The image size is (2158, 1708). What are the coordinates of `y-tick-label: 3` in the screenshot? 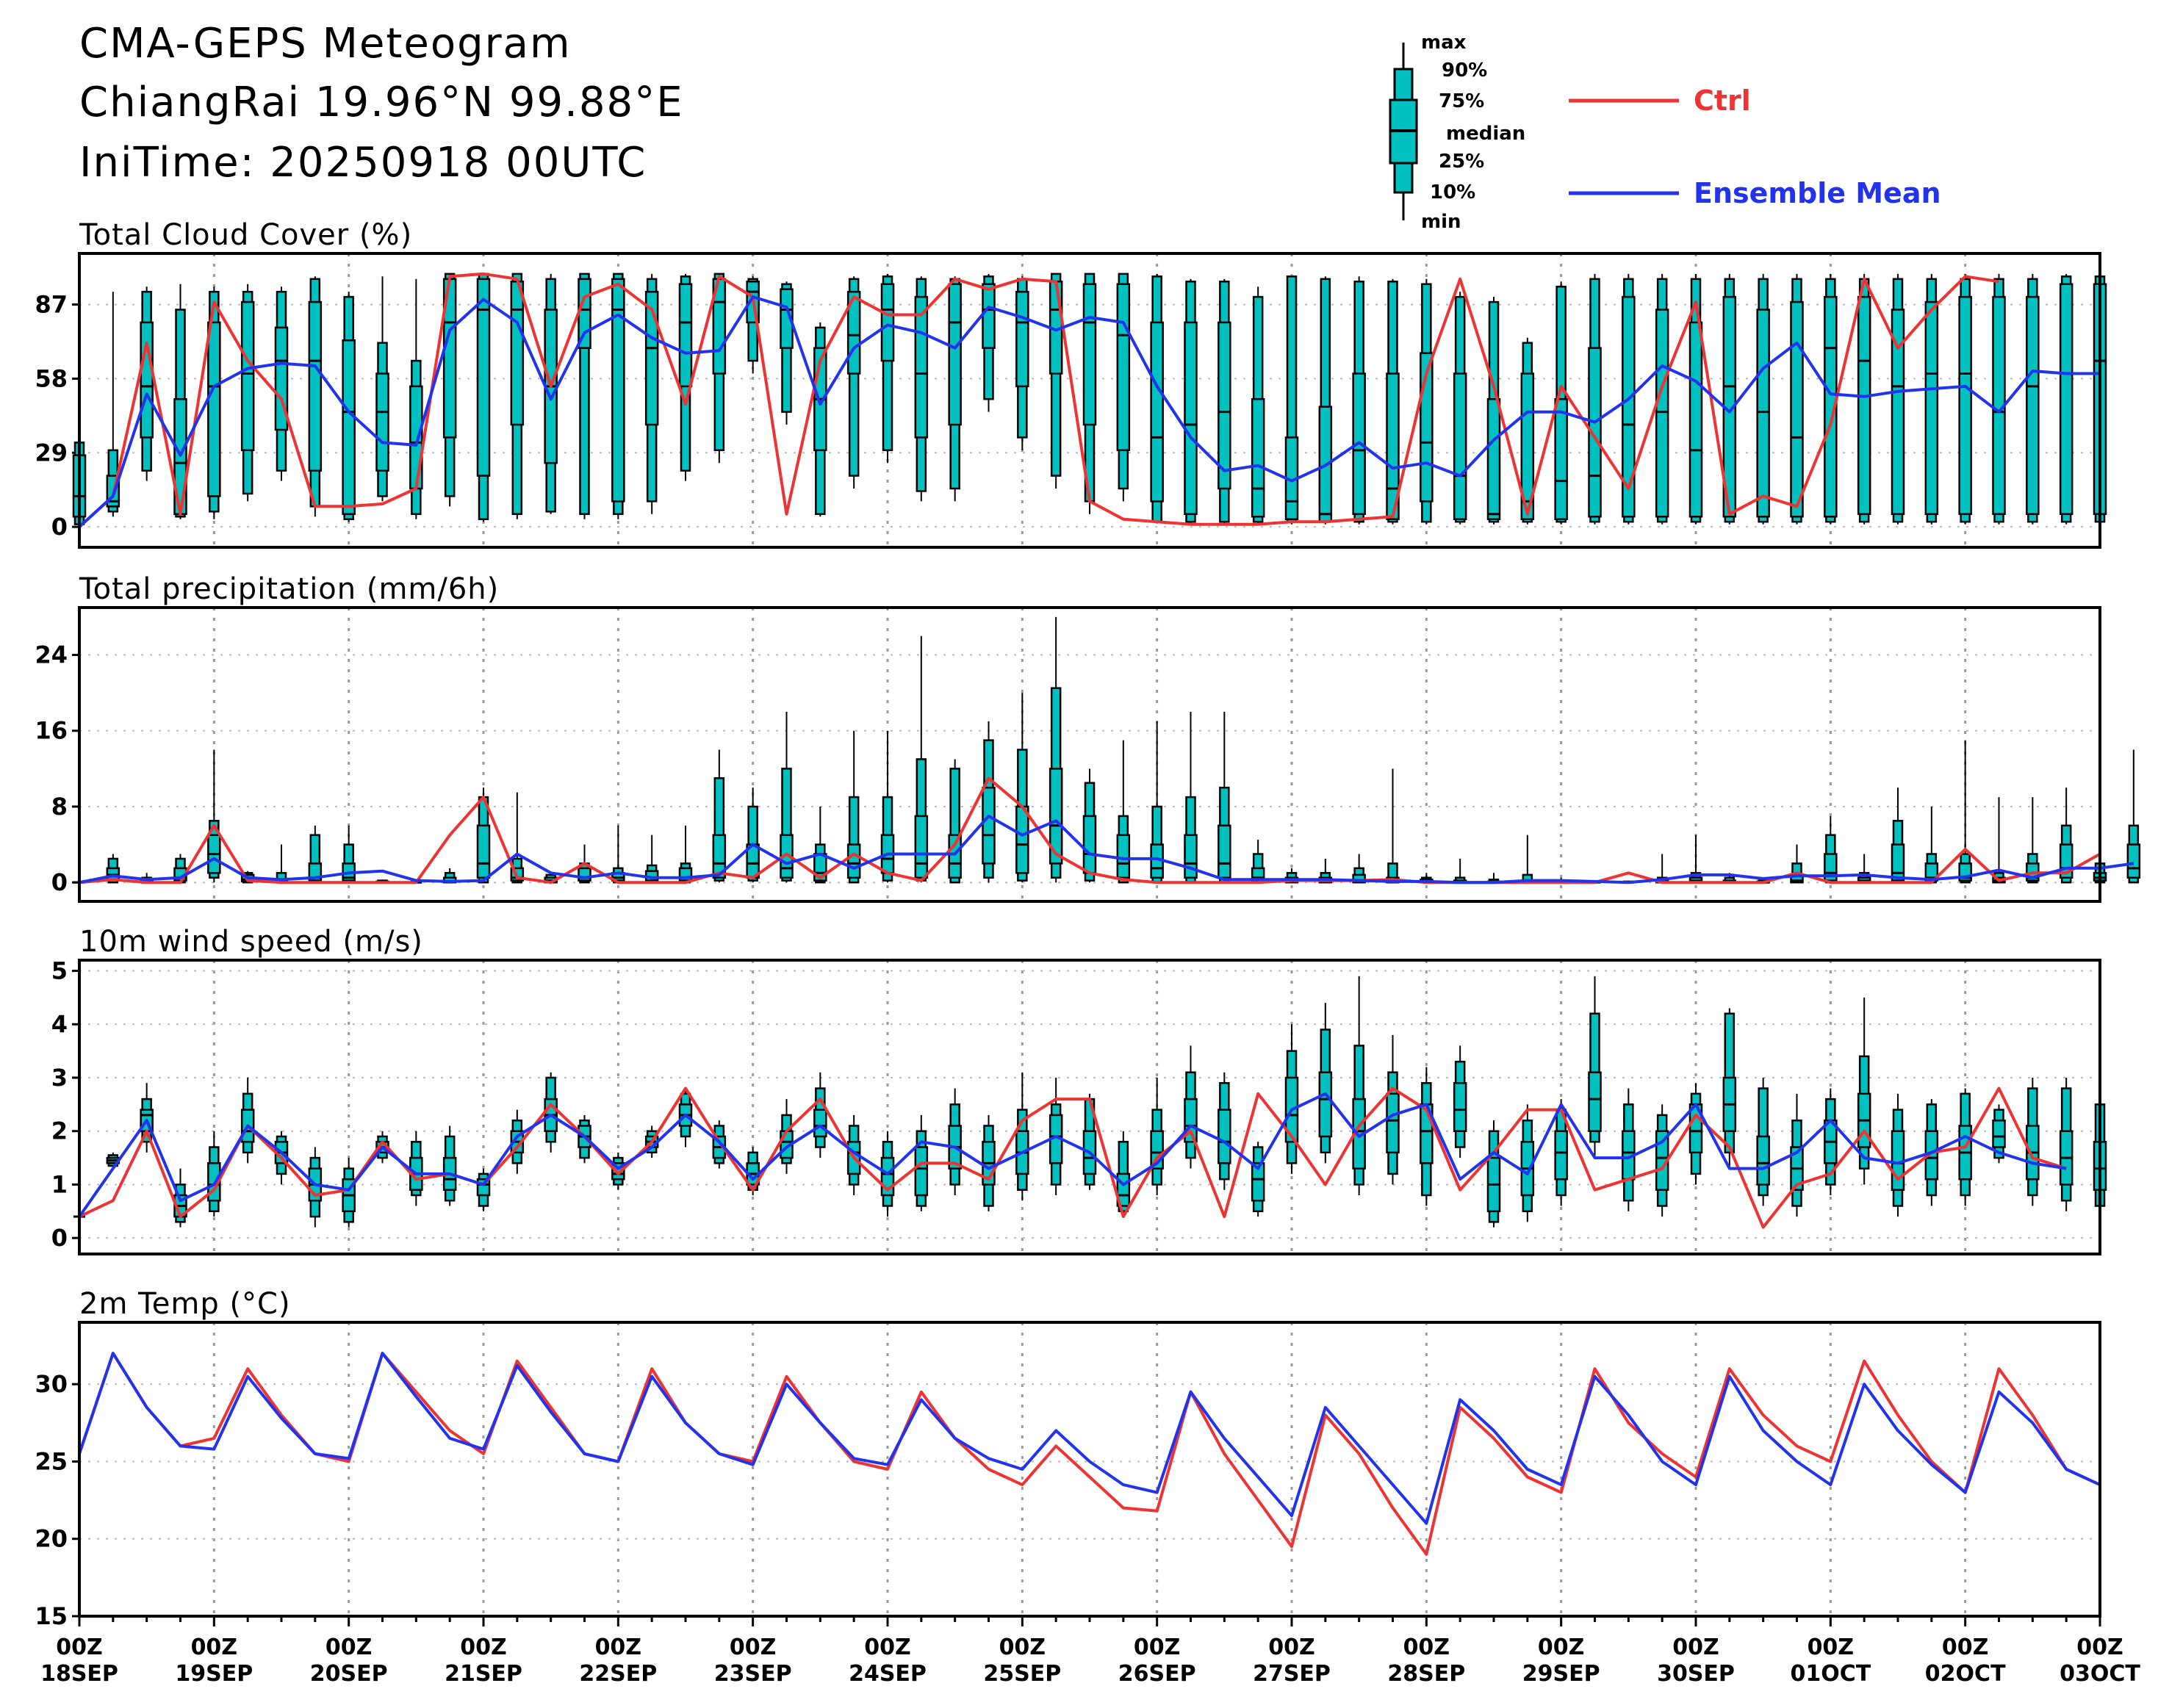 It's located at (60, 1078).